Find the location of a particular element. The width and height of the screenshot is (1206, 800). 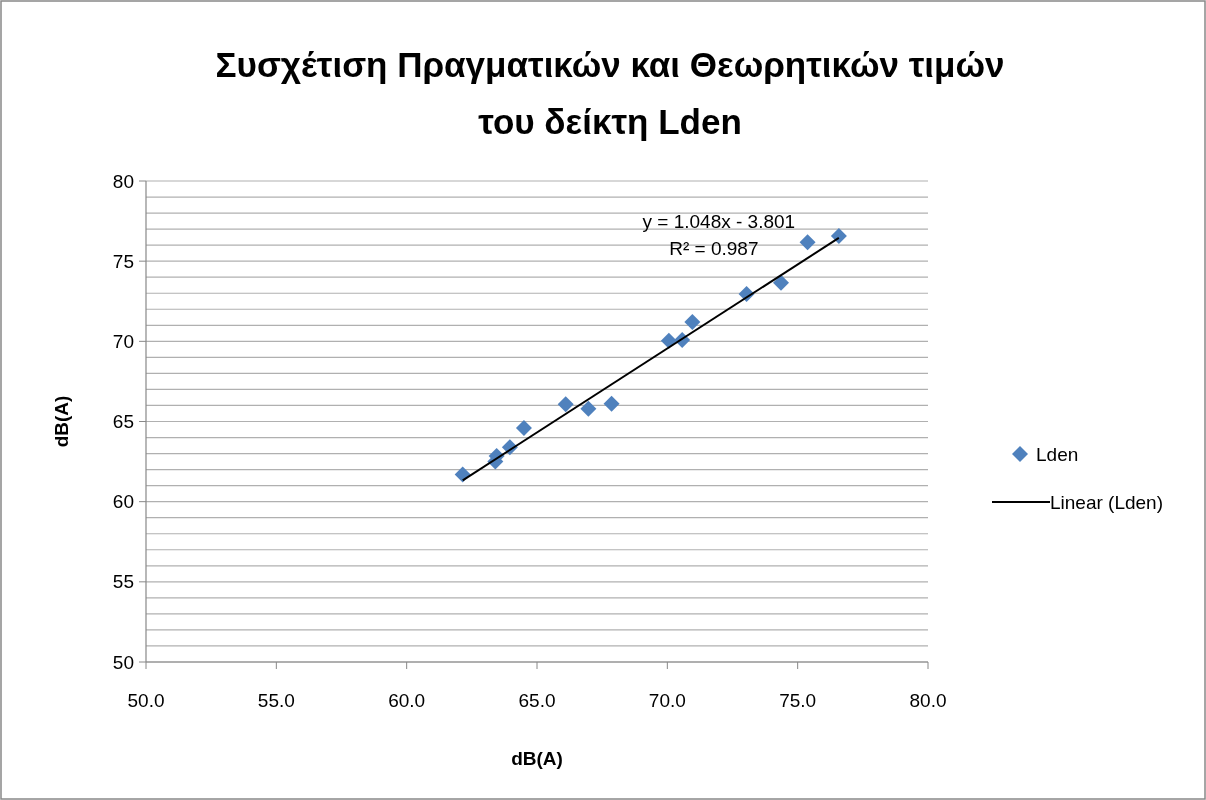

legend-label: Linear (Lden) is located at coordinates (1107, 502).